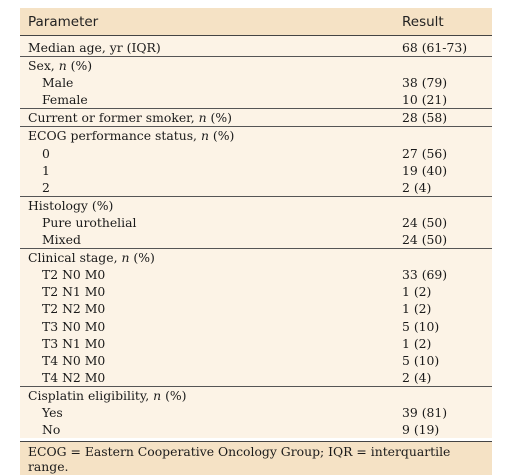  What do you see at coordinates (65, 100) in the screenshot?
I see `row-label: Female` at bounding box center [65, 100].